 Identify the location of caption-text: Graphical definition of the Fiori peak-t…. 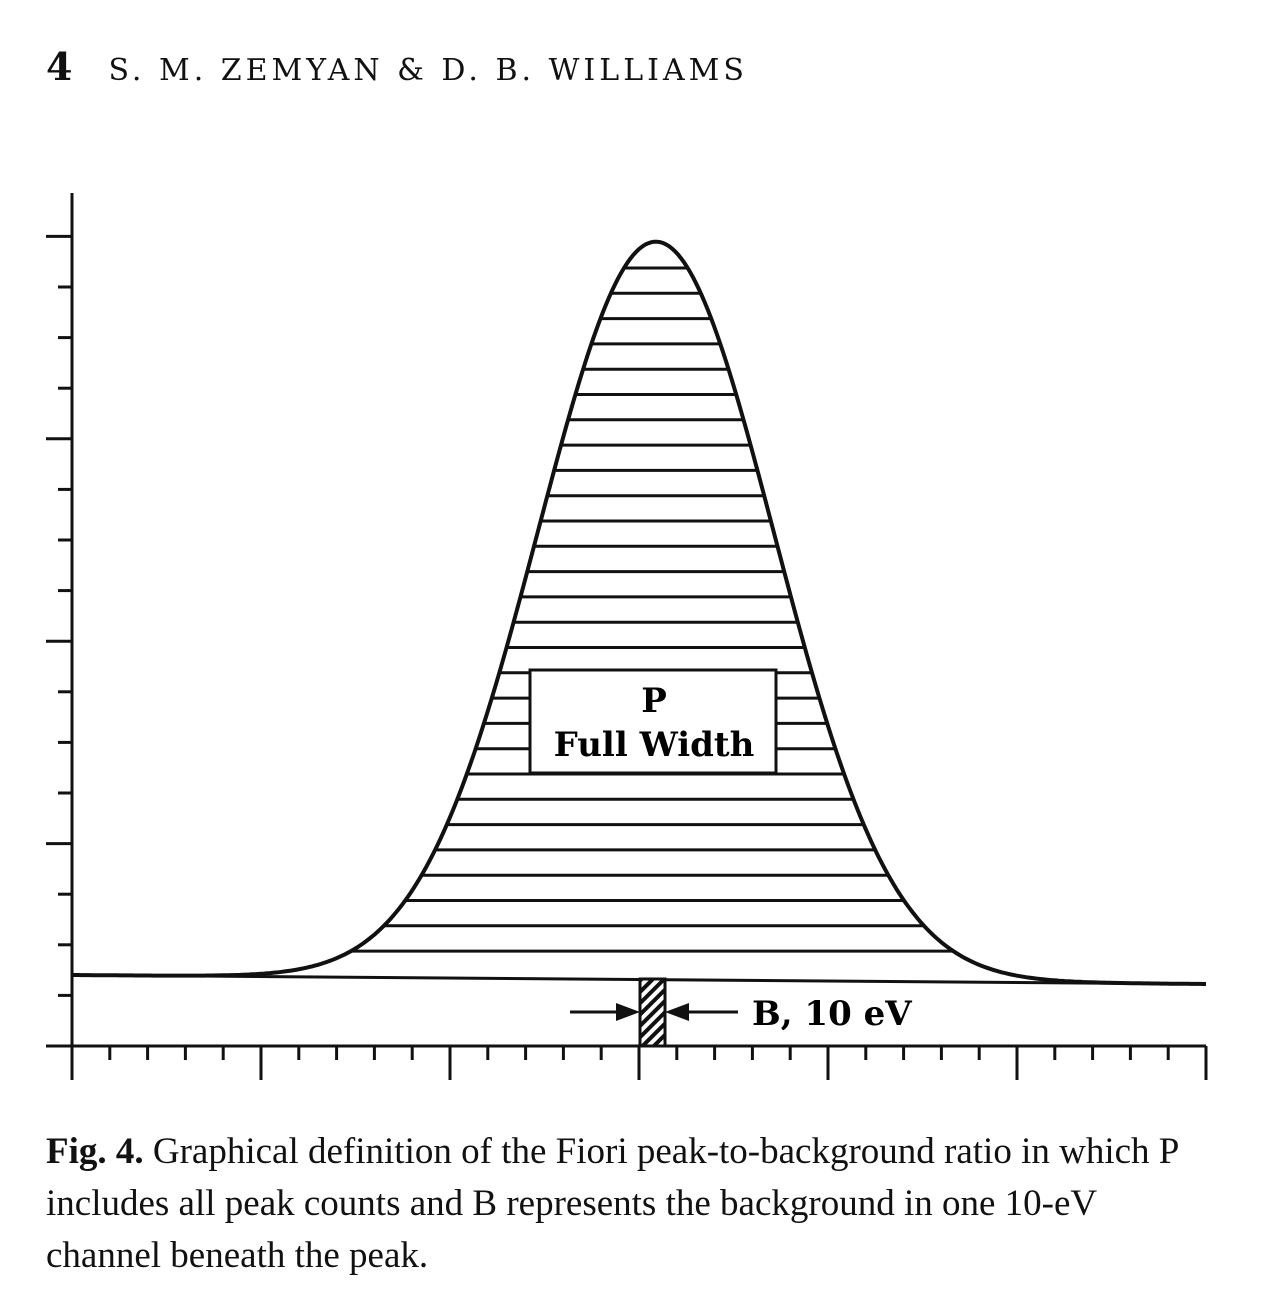
(612, 1203).